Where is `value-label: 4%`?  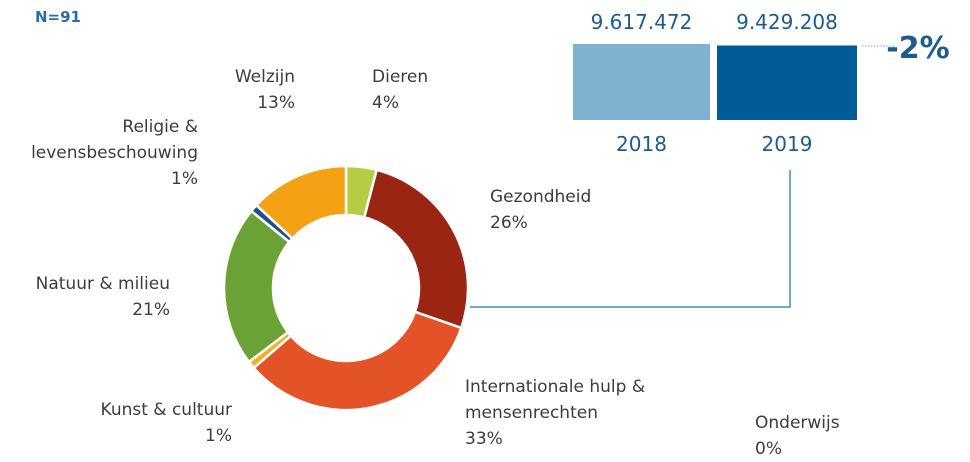 value-label: 4% is located at coordinates (385, 103).